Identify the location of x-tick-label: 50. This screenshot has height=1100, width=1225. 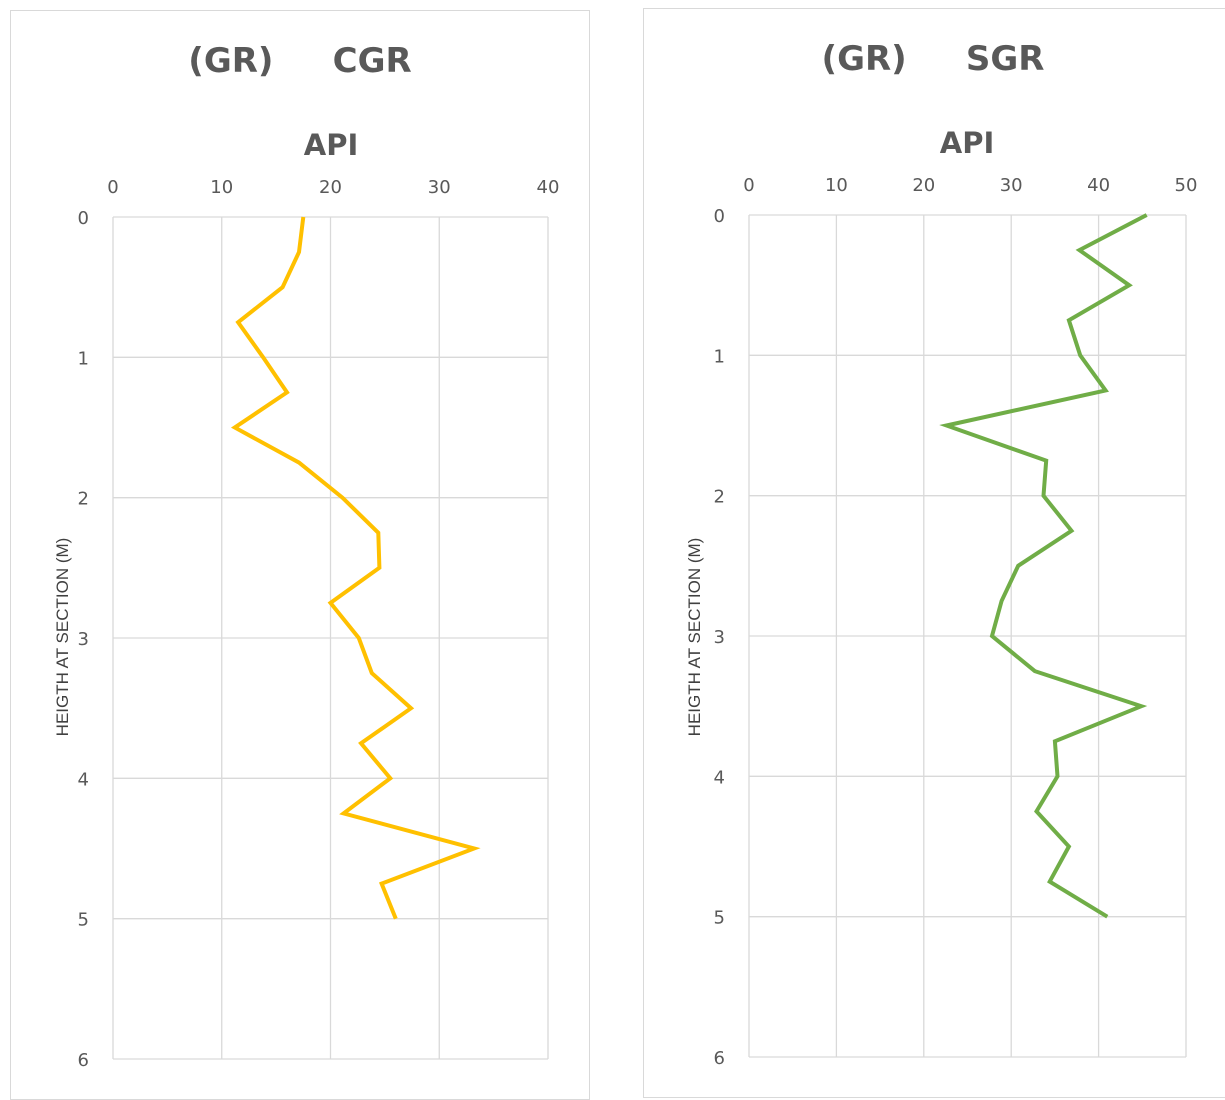
(1186, 185).